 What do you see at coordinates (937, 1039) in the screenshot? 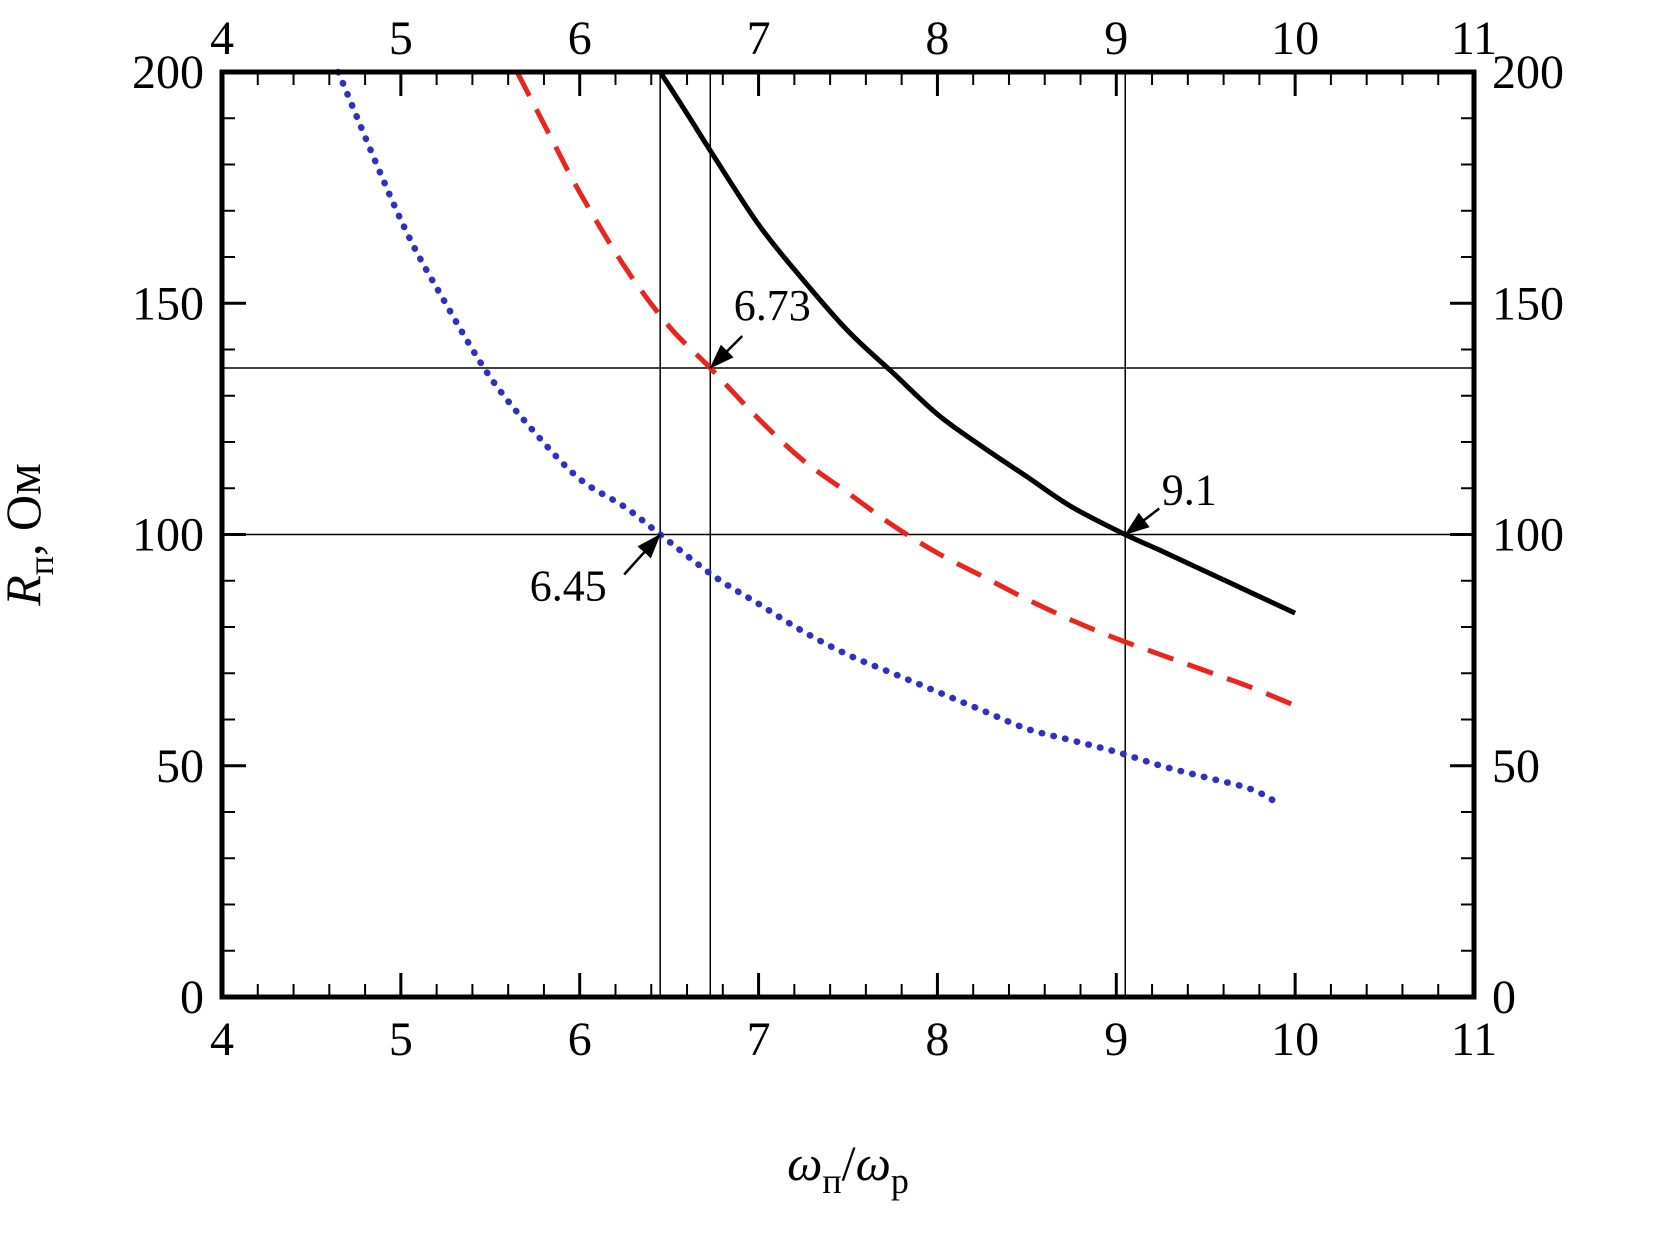
I see `x-tick-label-bottom: 8` at bounding box center [937, 1039].